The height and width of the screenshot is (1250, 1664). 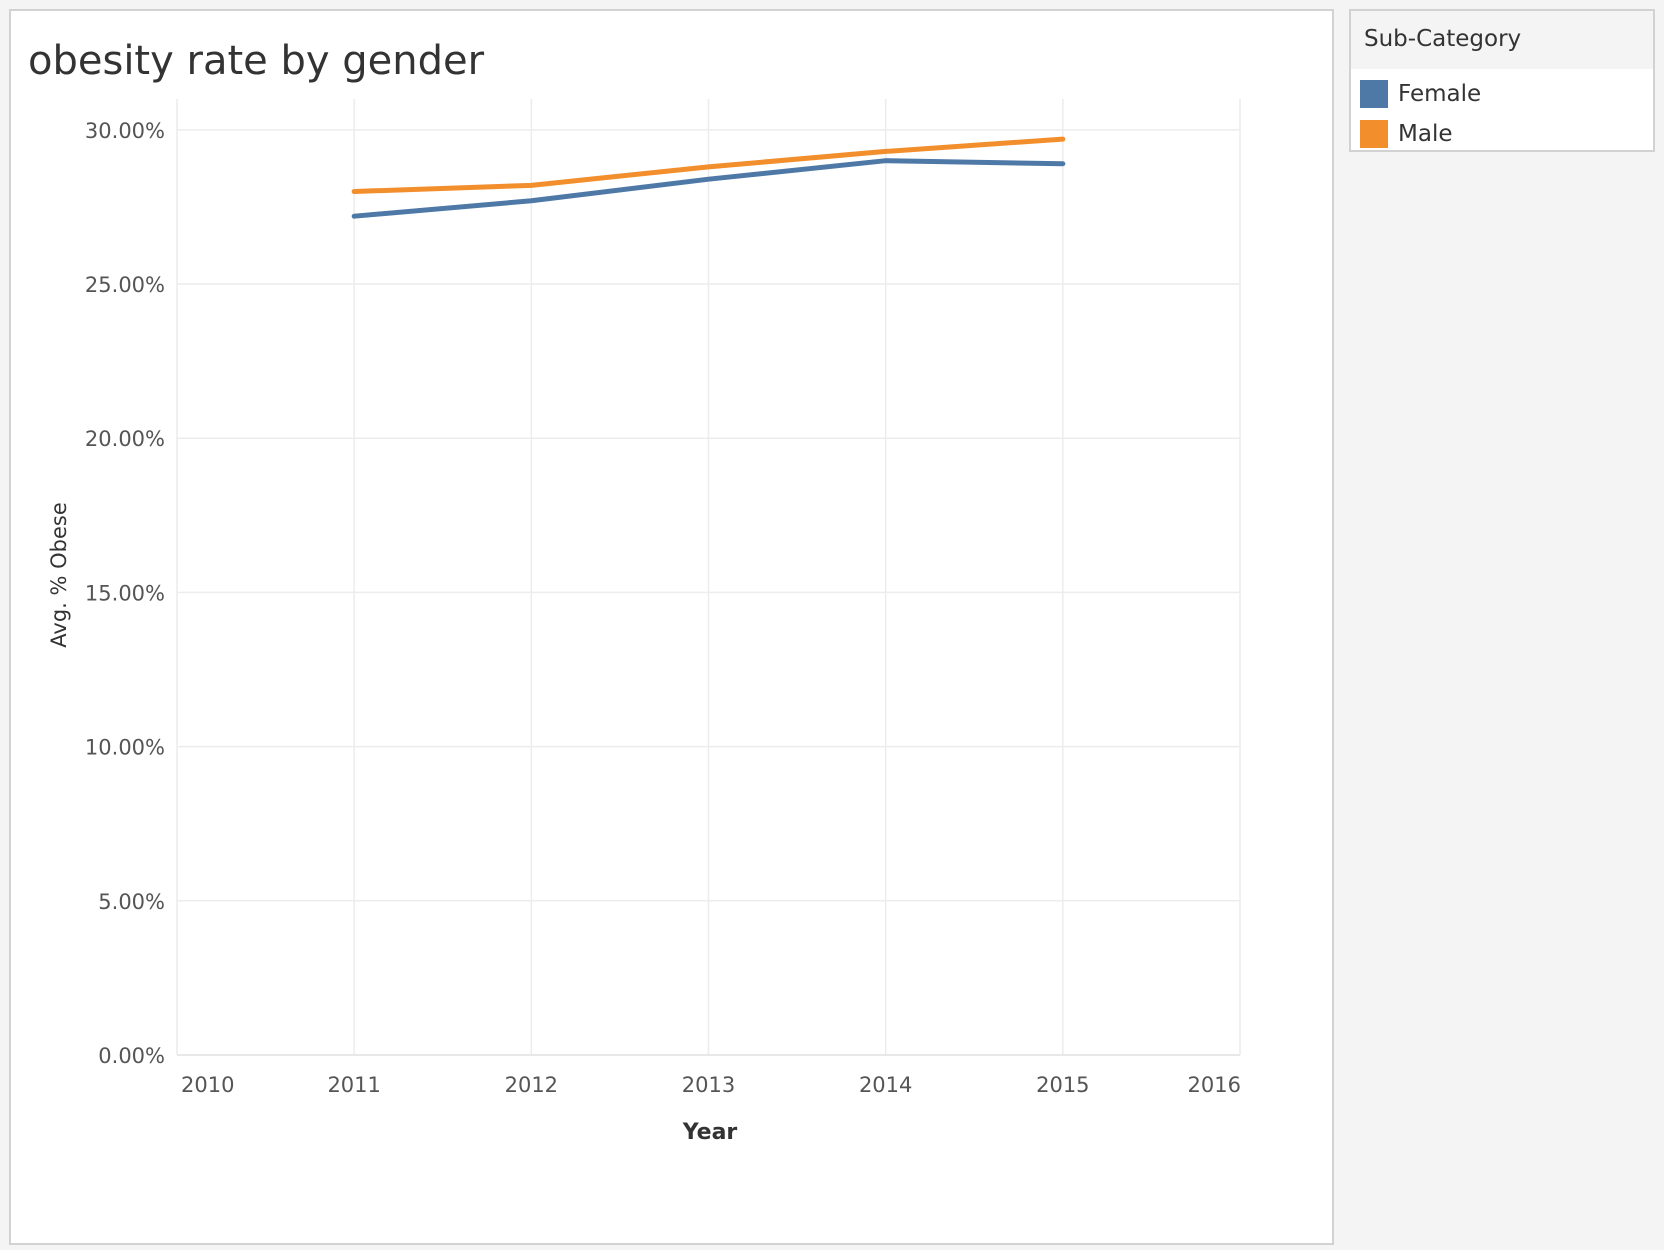 What do you see at coordinates (131, 1056) in the screenshot?
I see `y-tick-label: 0.00%` at bounding box center [131, 1056].